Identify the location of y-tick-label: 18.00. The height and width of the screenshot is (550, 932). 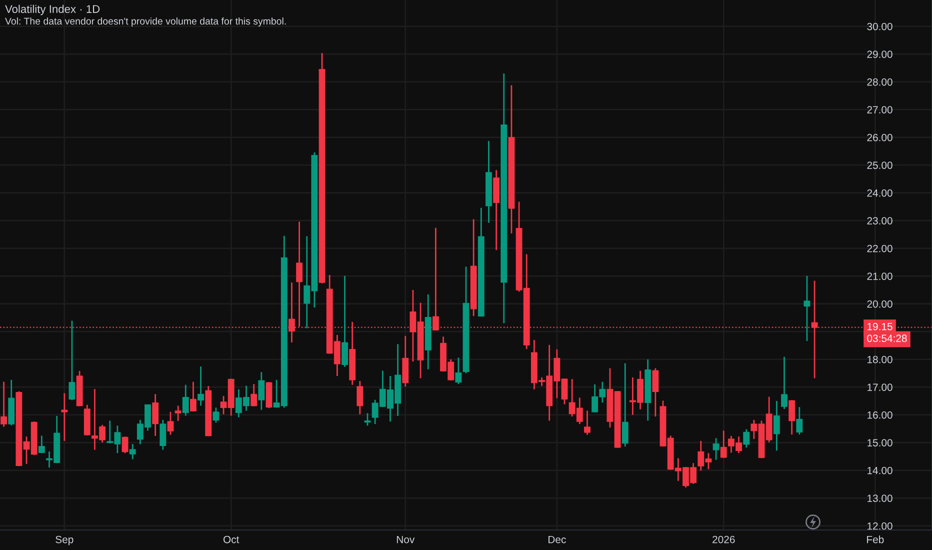
(880, 360).